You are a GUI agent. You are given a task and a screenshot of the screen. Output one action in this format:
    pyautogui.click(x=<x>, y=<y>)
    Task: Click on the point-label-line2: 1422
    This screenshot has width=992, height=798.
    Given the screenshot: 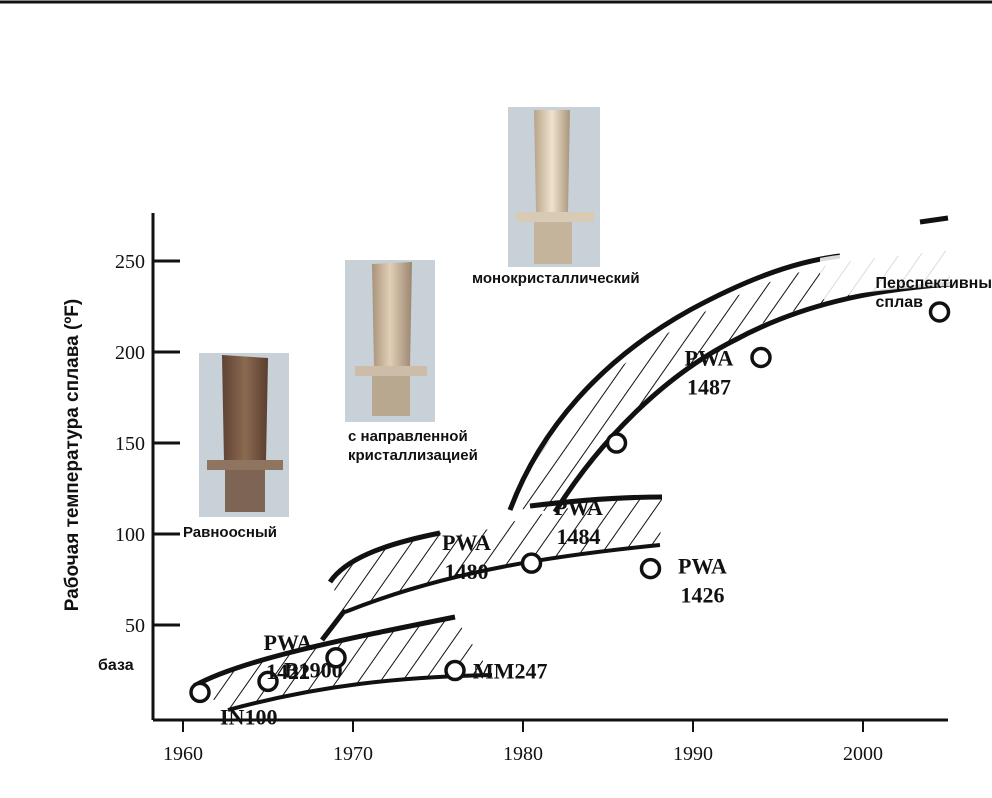 What is the action you would take?
    pyautogui.click(x=288, y=671)
    